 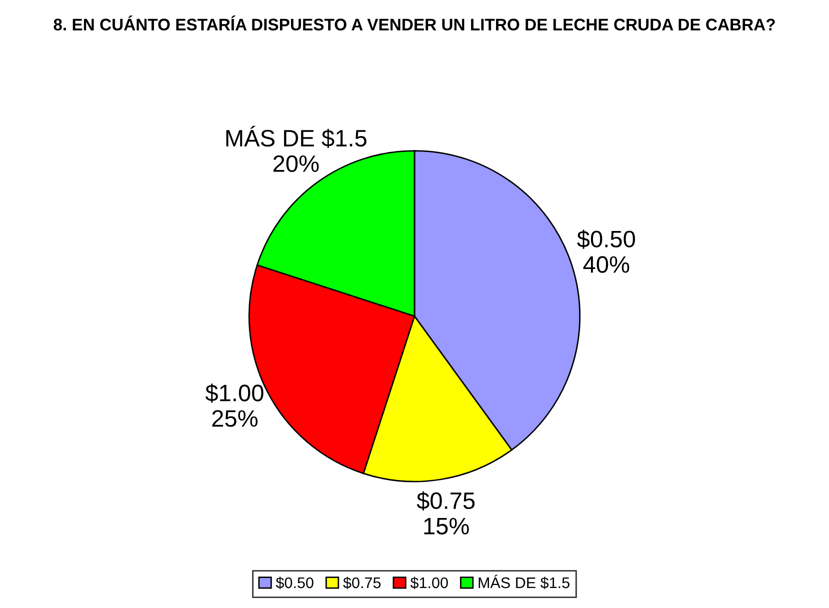 I want to click on data-label: 15%, so click(x=446, y=526).